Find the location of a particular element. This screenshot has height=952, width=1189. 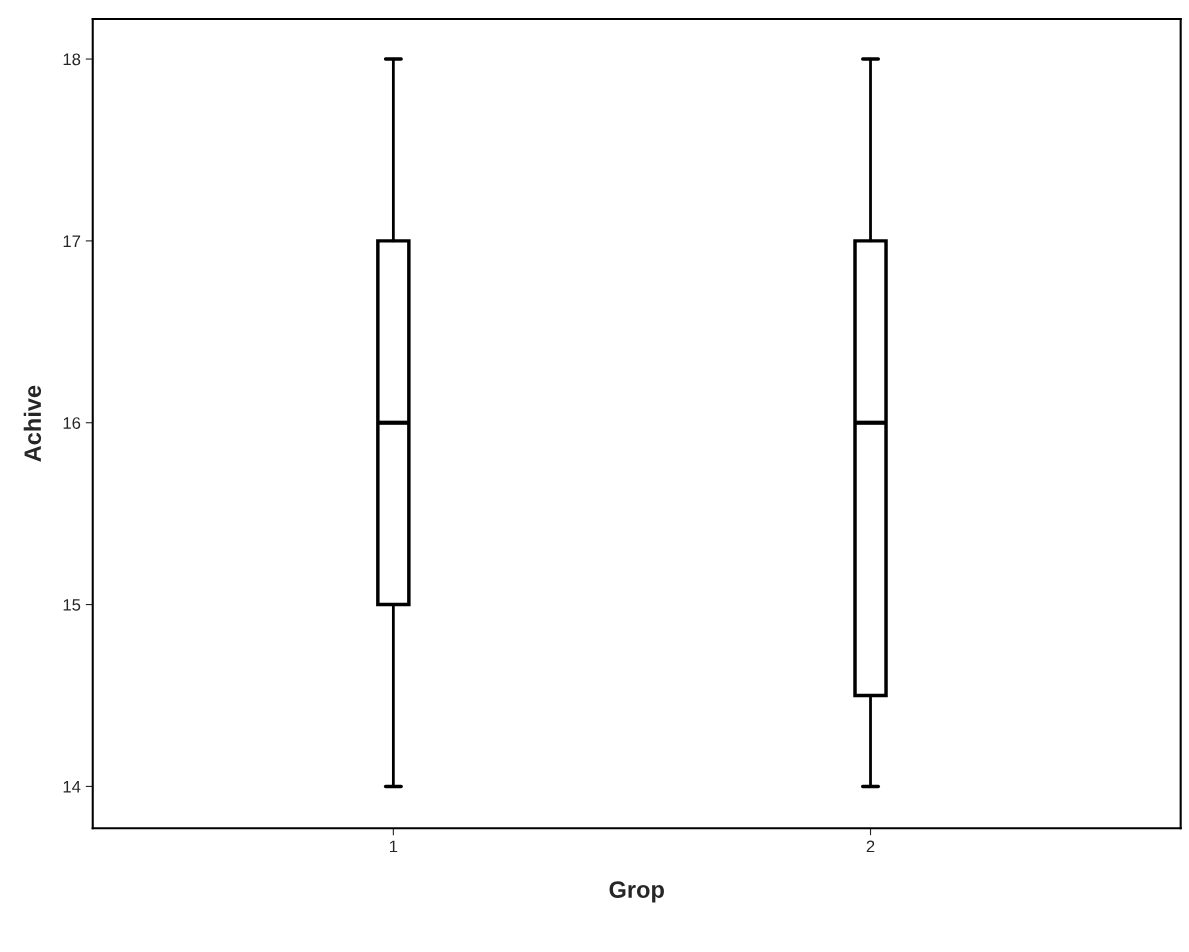

y-axis-title: Achive is located at coordinates (32, 423).